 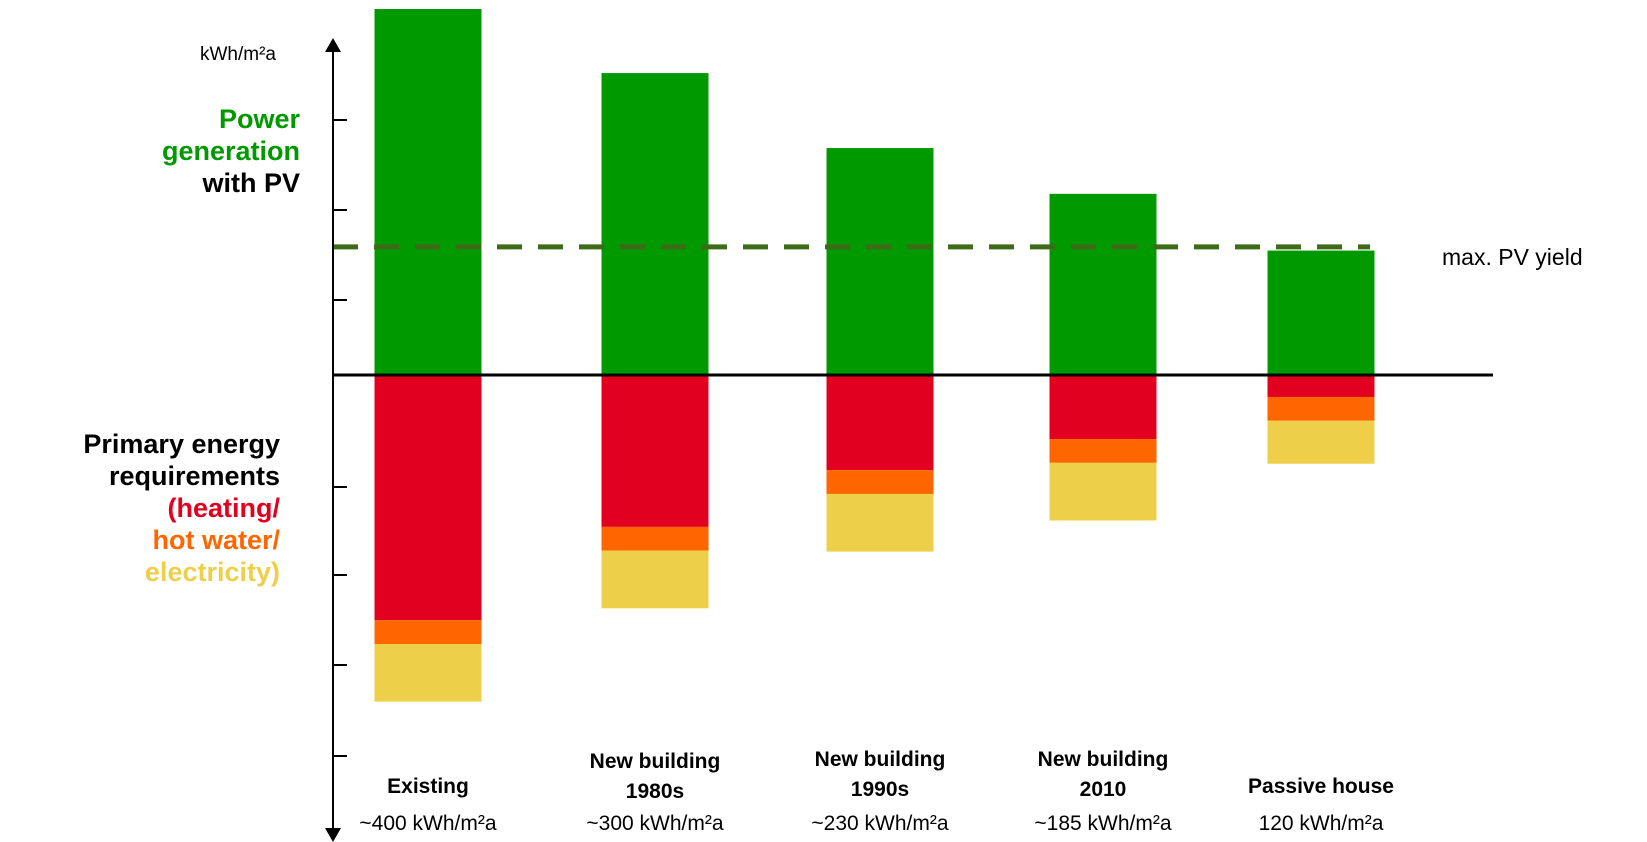 I want to click on primary-label-line-2: requirements, so click(x=181, y=476).